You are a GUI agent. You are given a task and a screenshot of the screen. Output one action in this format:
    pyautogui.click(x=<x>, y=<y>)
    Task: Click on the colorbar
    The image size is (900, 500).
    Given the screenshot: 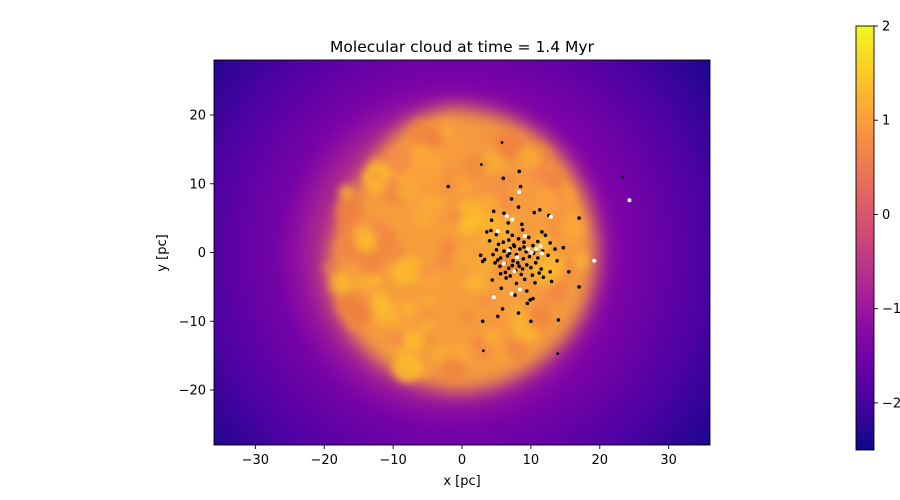 What is the action you would take?
    pyautogui.click(x=865, y=238)
    